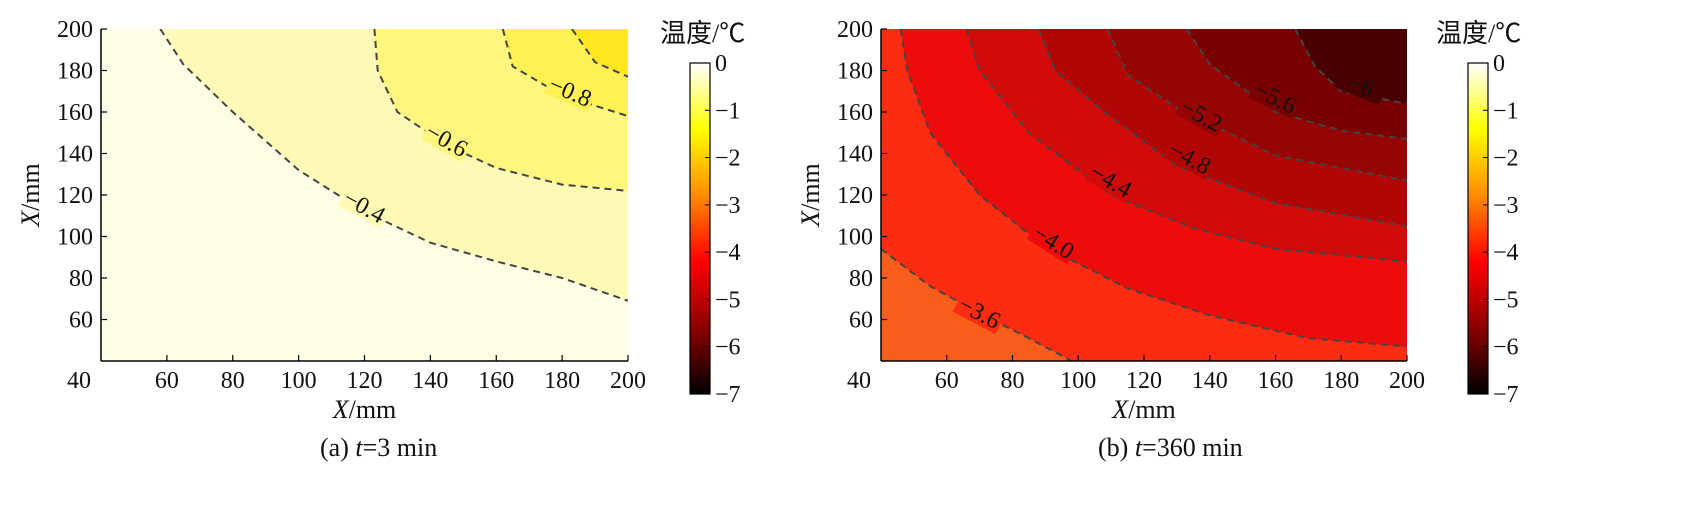  I want to click on contour-label: −0.8, so click(570, 90).